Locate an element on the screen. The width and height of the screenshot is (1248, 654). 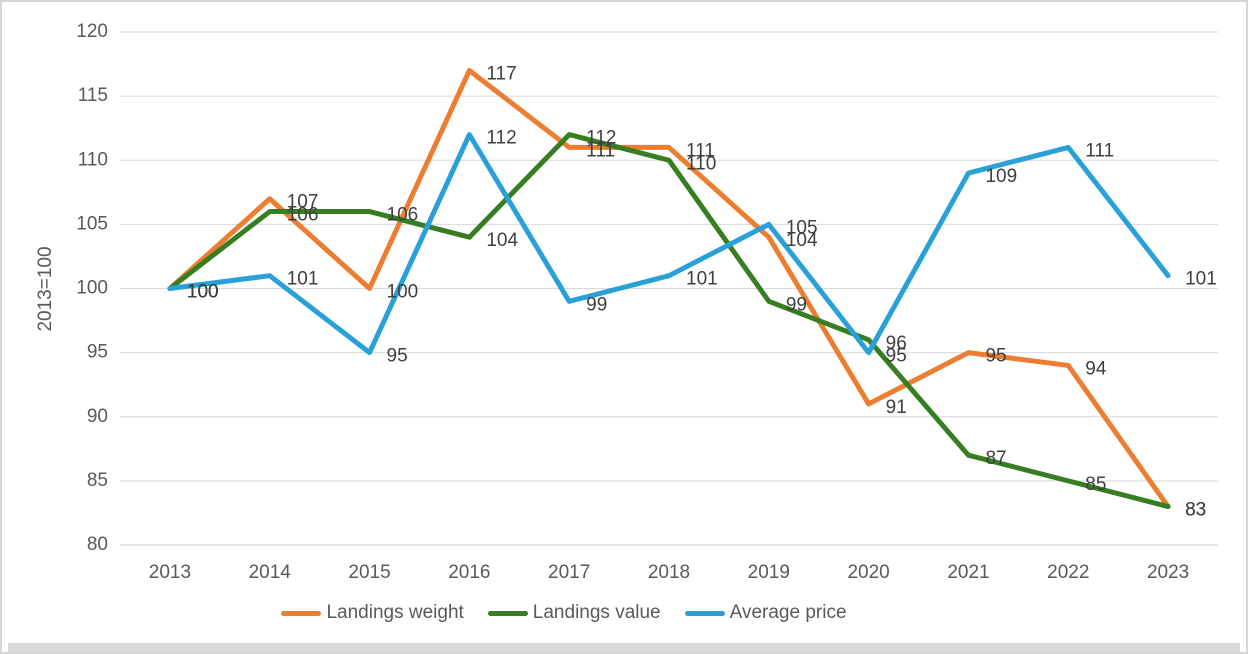
legend-item-landings-weight: Landings weight is located at coordinates (372, 613).